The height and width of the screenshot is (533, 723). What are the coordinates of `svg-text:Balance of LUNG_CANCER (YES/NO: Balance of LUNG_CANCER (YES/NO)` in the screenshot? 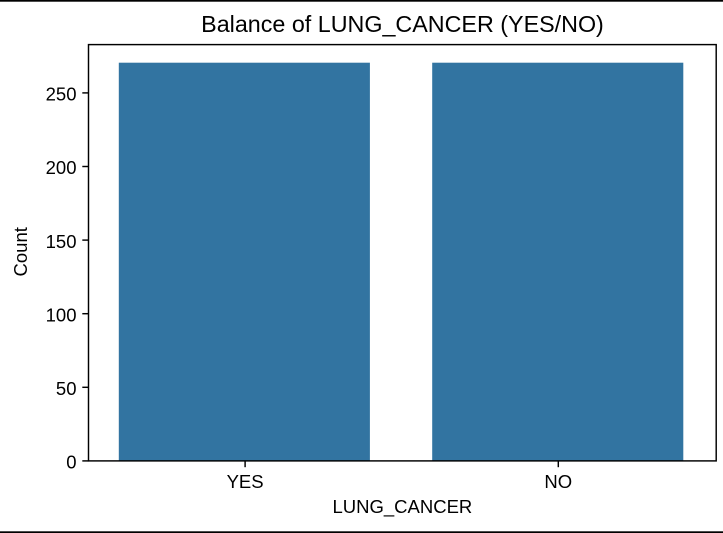 It's located at (402, 24).